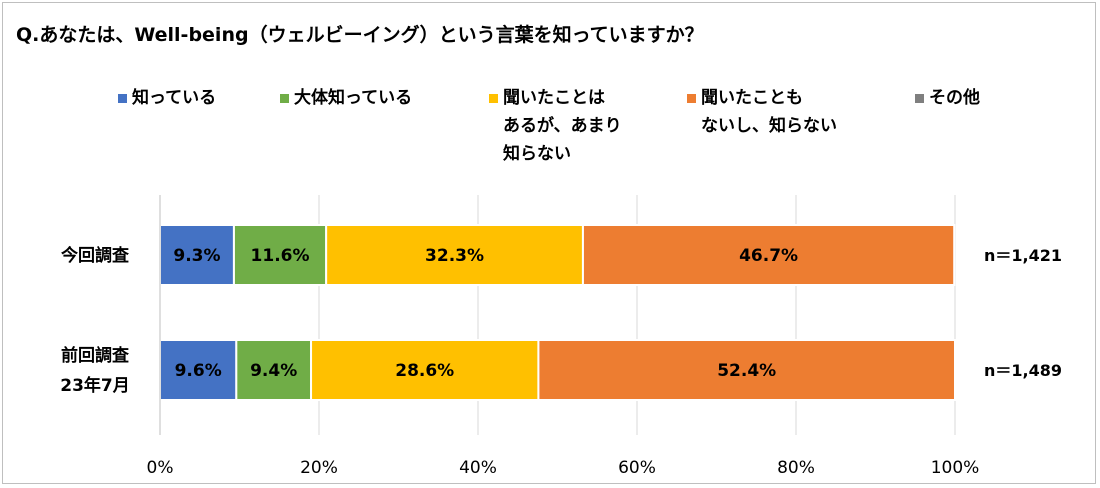  What do you see at coordinates (478, 468) in the screenshot?
I see `x-tick-label: 40%` at bounding box center [478, 468].